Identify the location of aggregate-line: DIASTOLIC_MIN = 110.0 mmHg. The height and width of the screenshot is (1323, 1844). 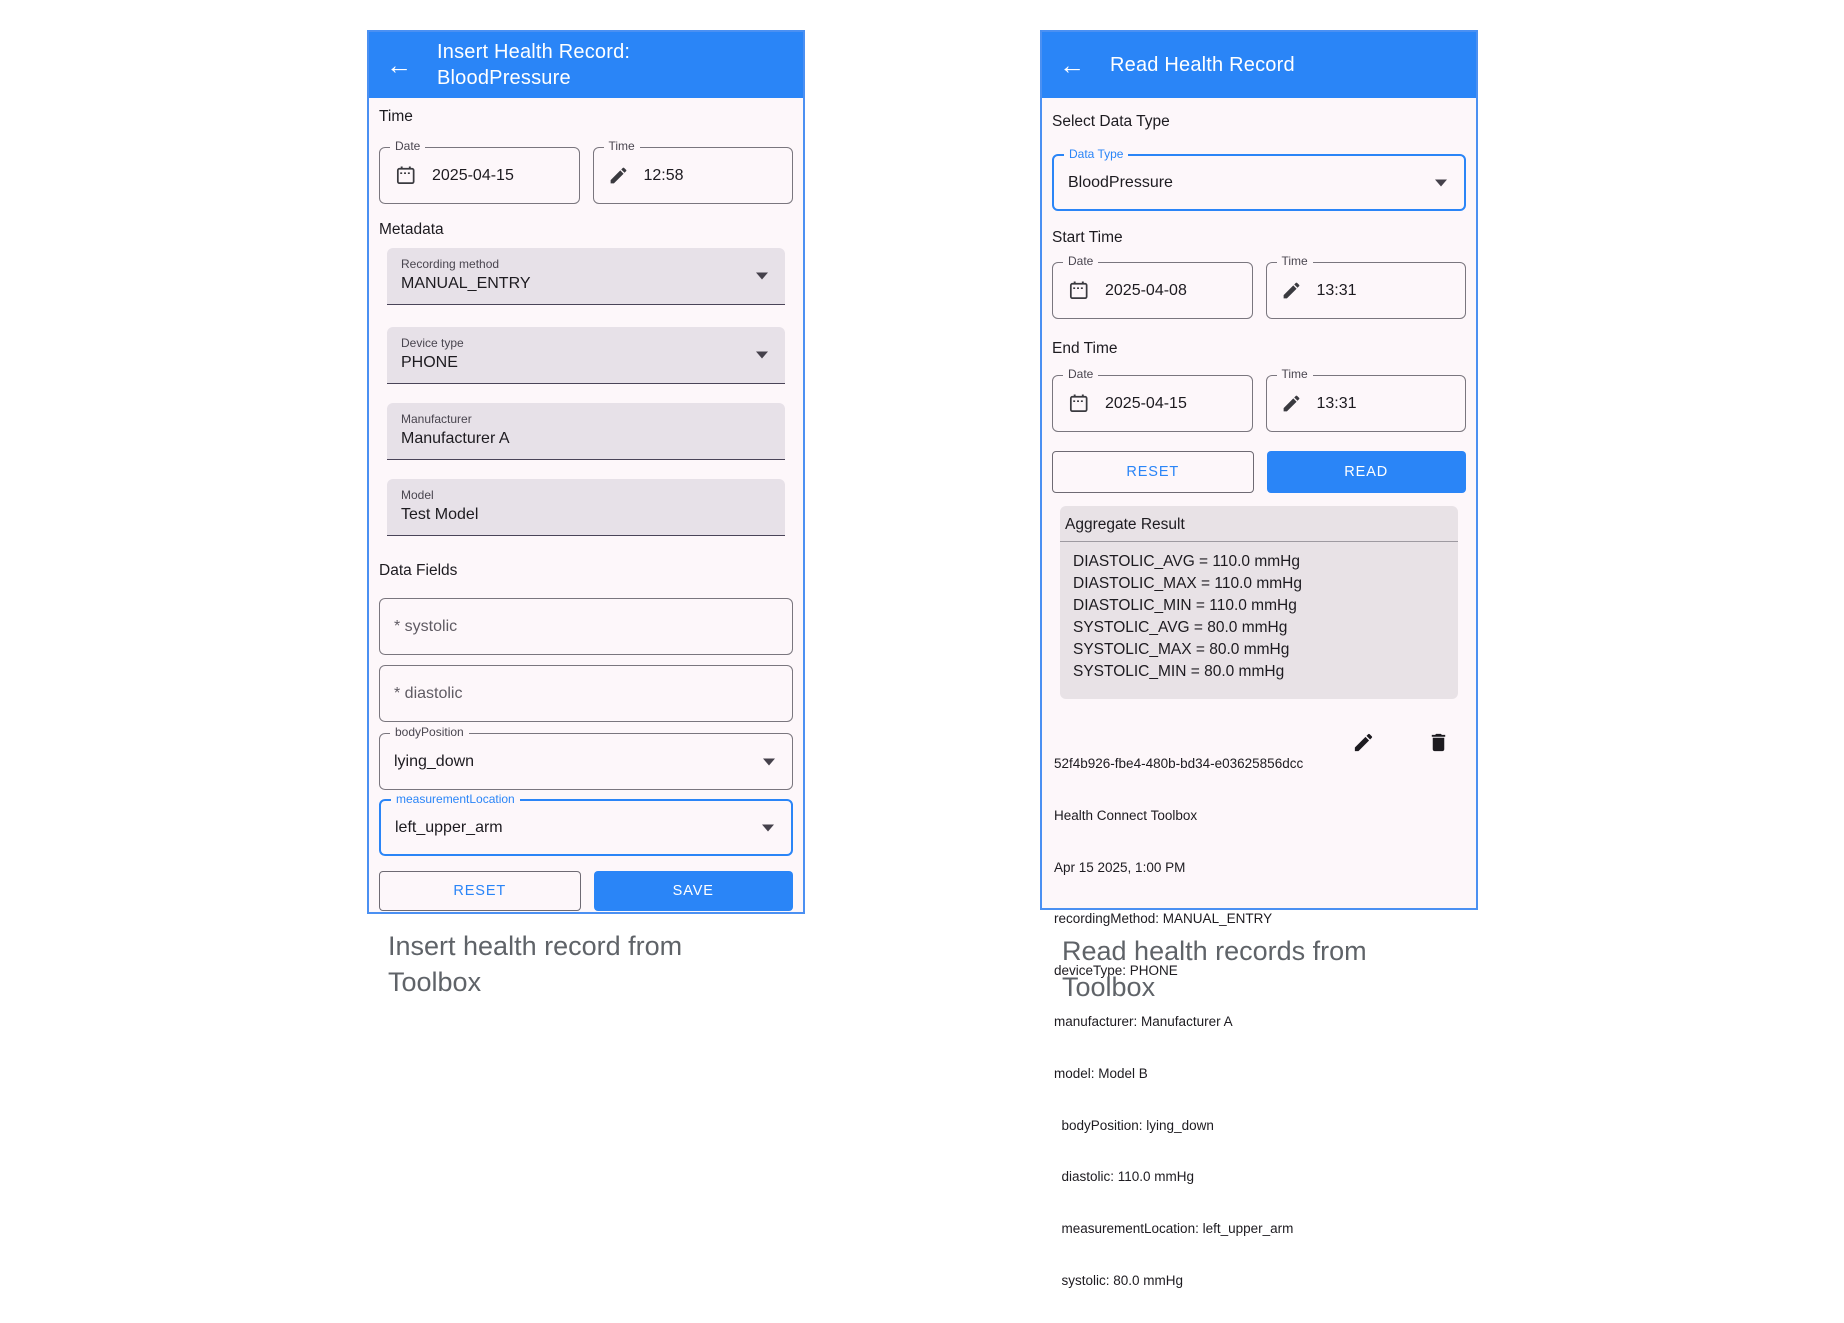
(1185, 605).